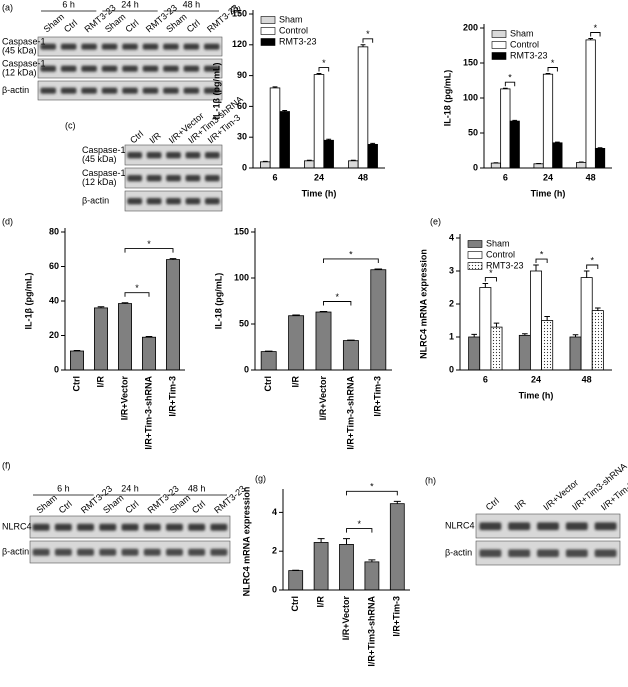 This screenshot has width=628, height=687. What do you see at coordinates (241, 277) in the screenshot?
I see `y-tick-label: 100` at bounding box center [241, 277].